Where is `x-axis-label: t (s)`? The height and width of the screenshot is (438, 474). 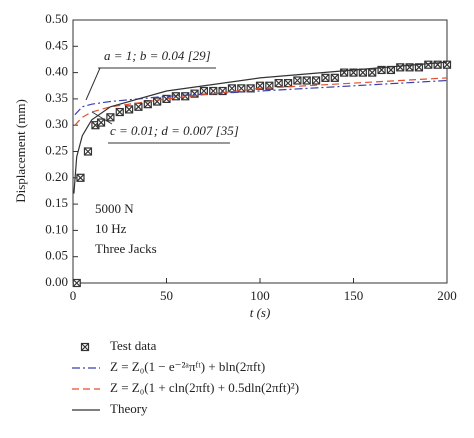
x-axis-label: t (s) is located at coordinates (260, 312).